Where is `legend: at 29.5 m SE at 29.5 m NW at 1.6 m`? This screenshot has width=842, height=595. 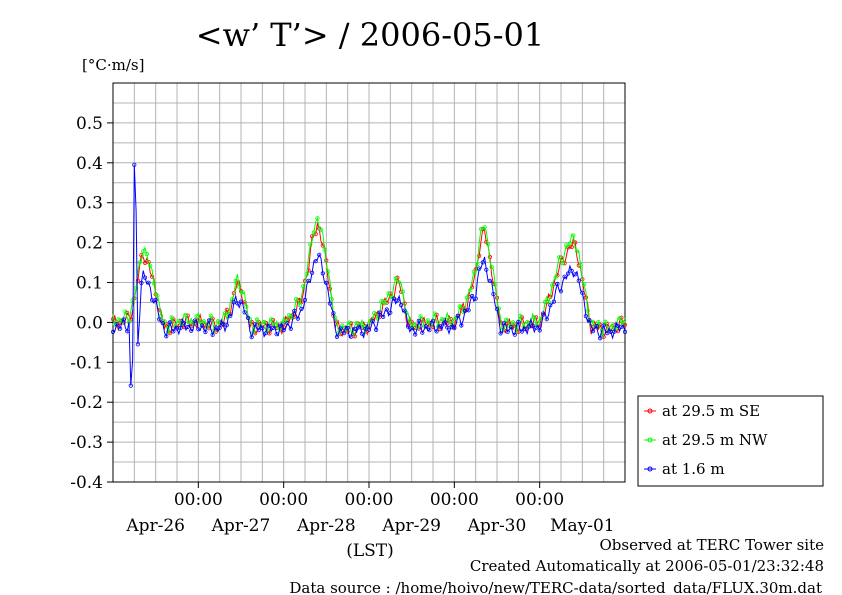 legend: at 29.5 m SE at 29.5 m NW at 1.6 m is located at coordinates (730, 441).